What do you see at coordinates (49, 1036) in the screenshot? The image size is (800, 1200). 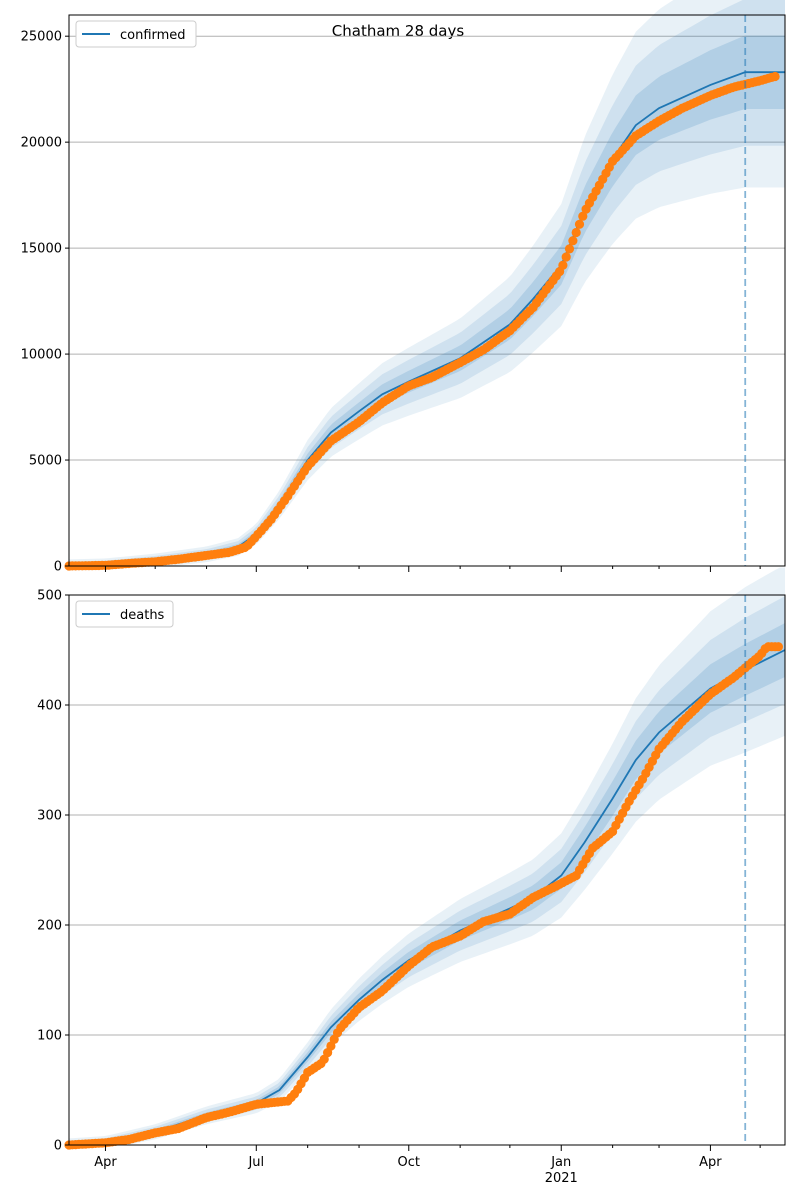 I see `deaths-ytick-label: 100` at bounding box center [49, 1036].